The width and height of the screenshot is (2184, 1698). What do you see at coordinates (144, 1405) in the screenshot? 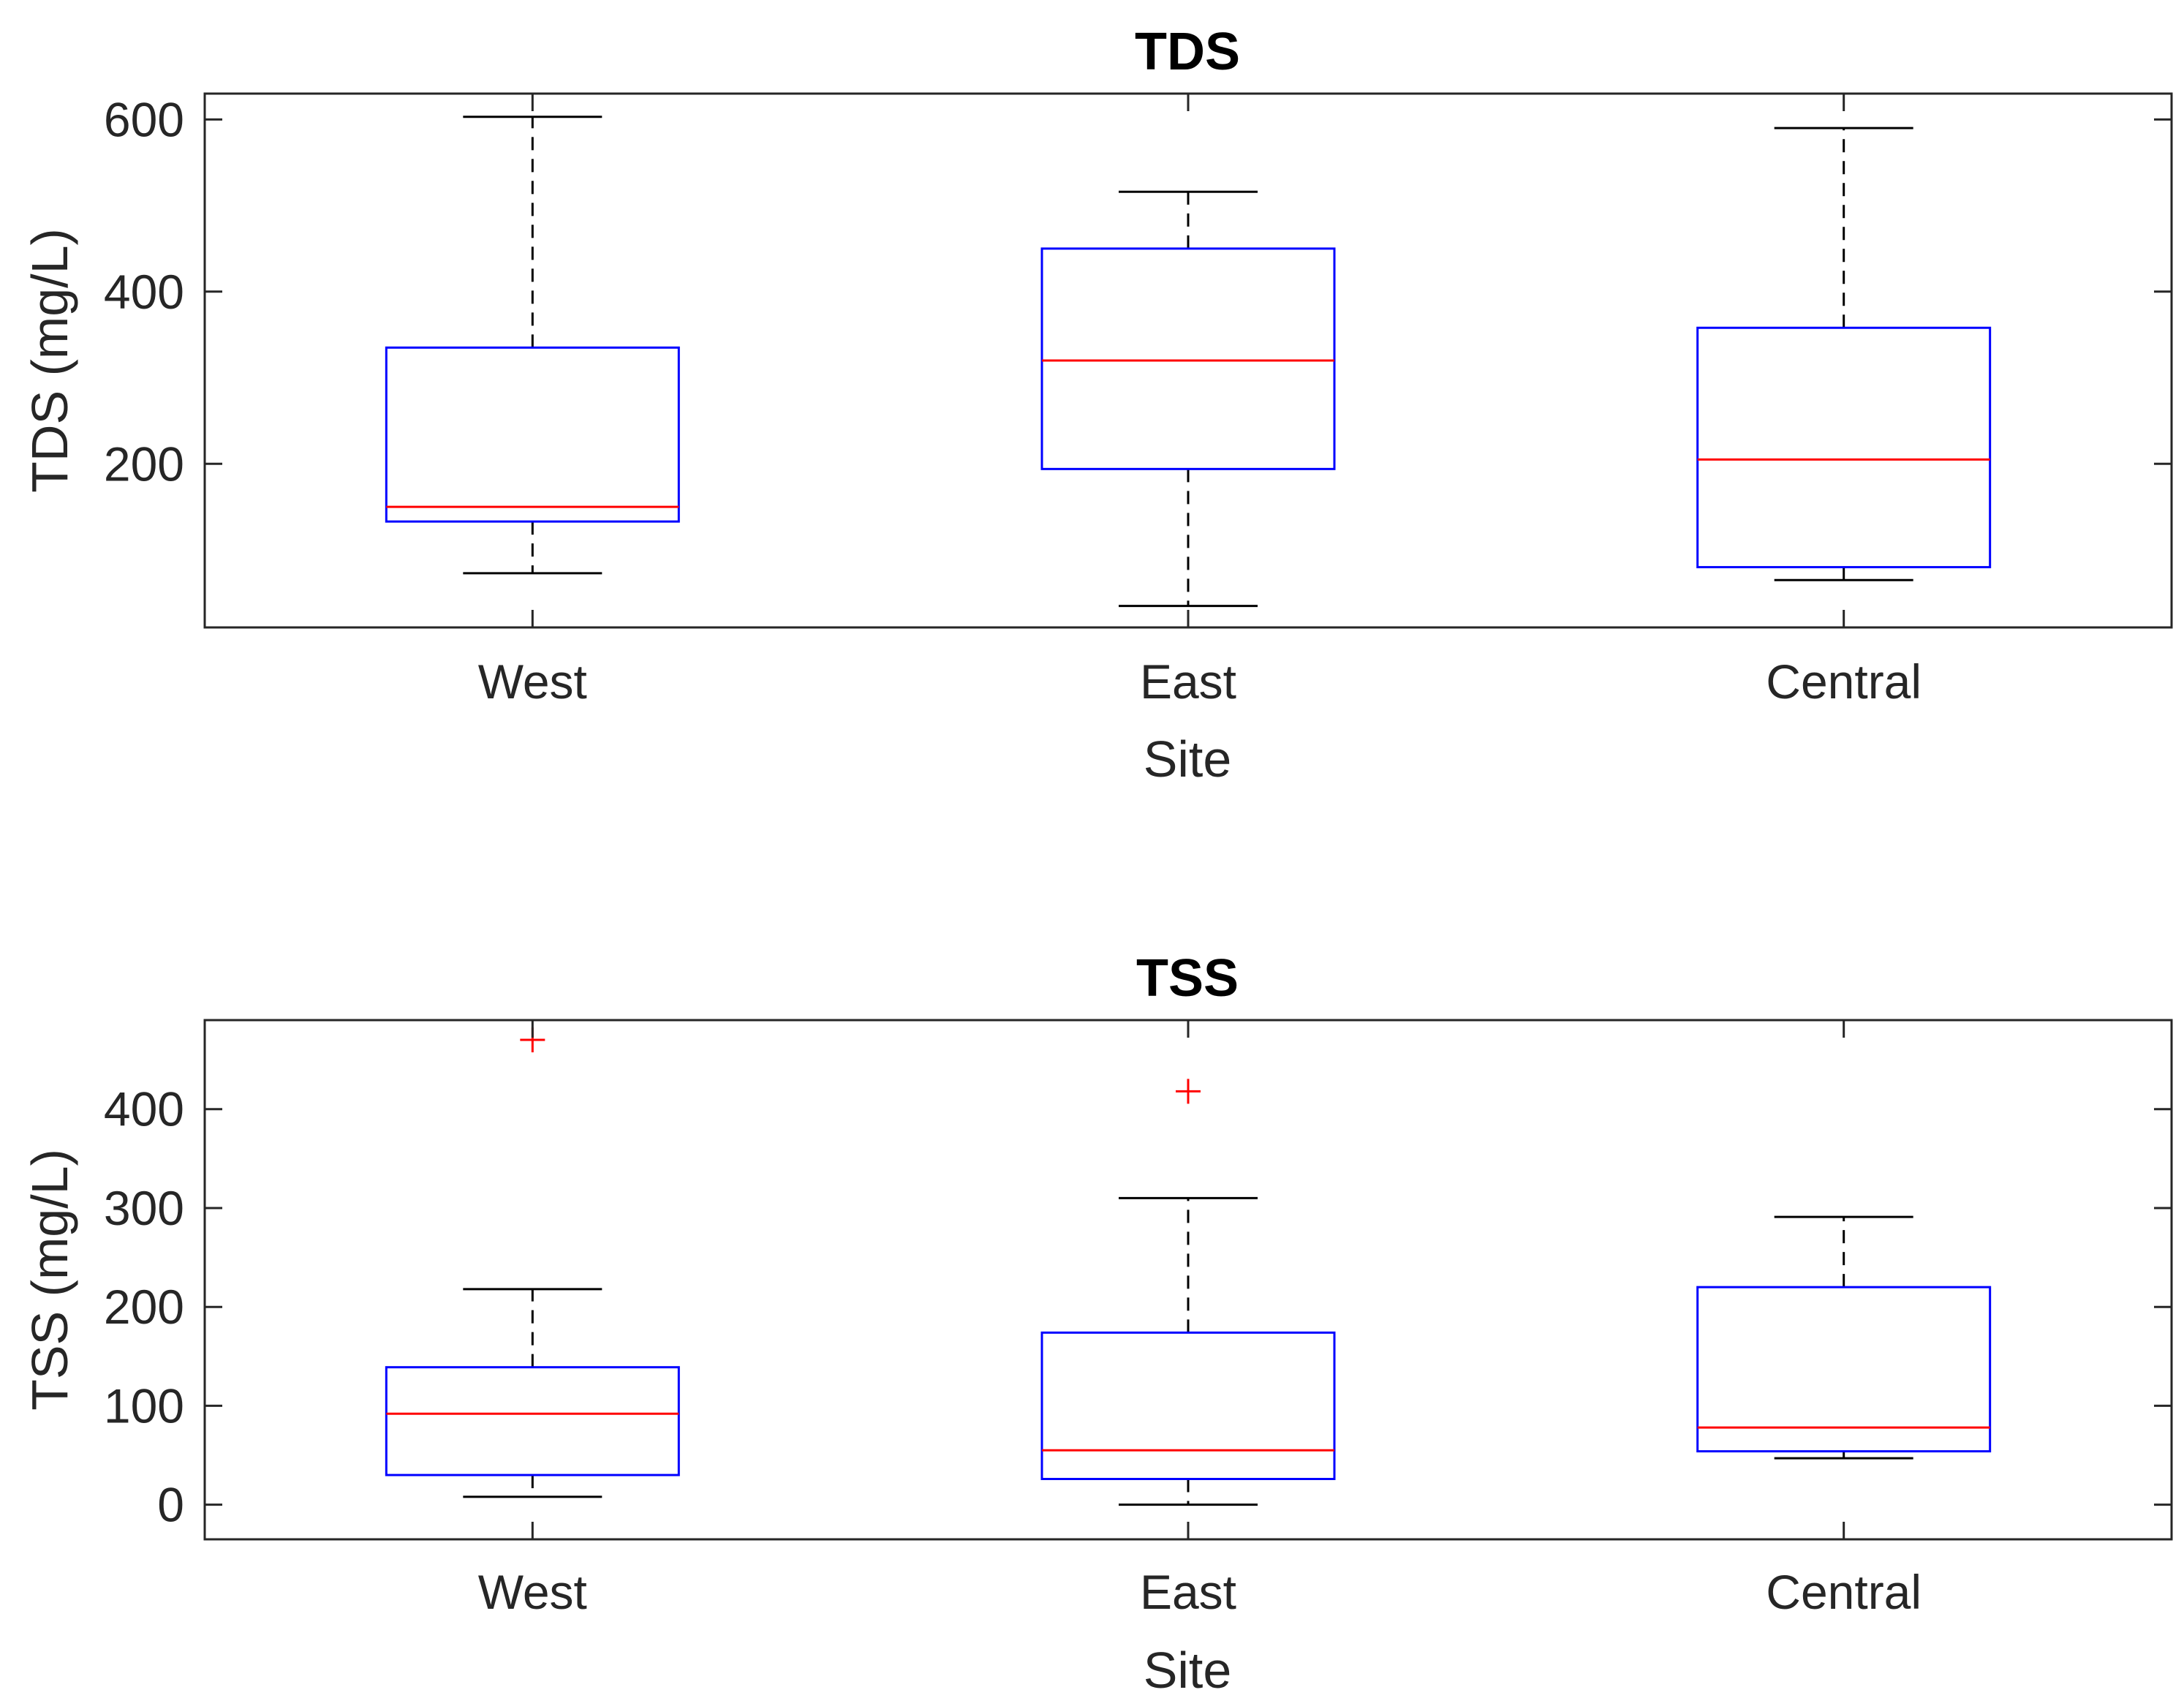
I see `y-tick-label: 100` at bounding box center [144, 1405].